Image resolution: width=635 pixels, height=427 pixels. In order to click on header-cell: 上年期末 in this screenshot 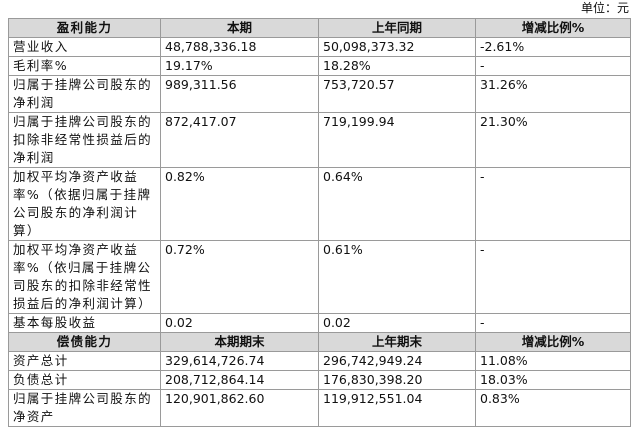, I will do `click(397, 342)`.